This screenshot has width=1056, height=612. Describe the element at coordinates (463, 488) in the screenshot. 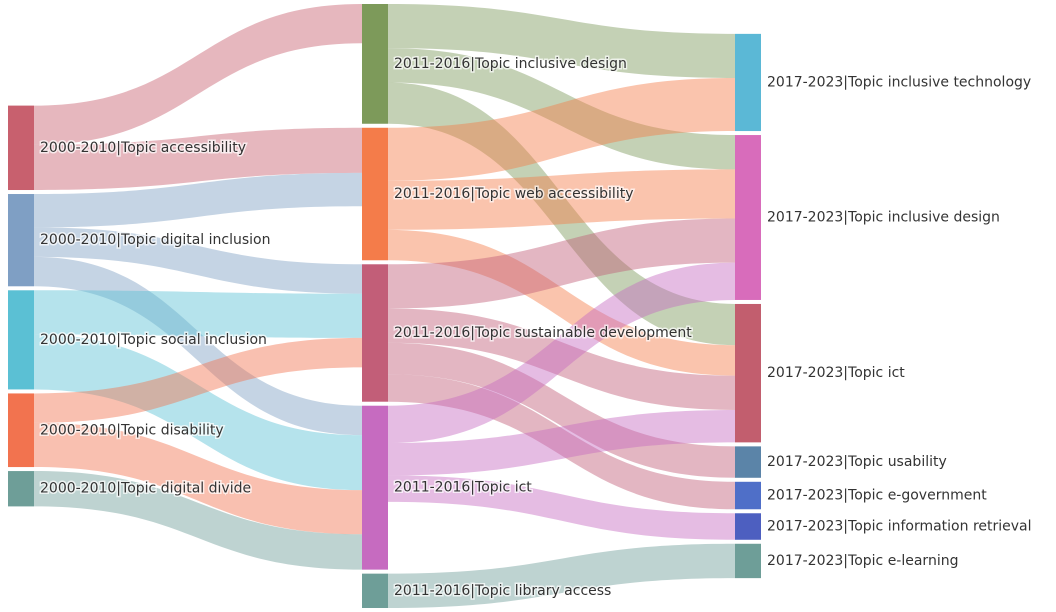

I see `node-label: 2011-2016|Topic ict` at that location.